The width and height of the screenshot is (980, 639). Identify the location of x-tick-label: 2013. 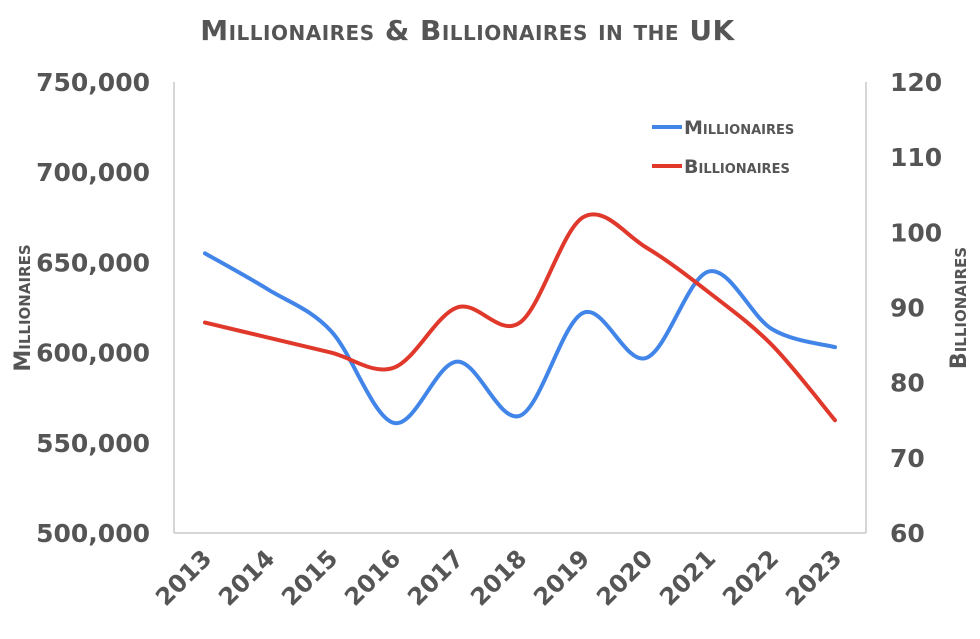
(183, 577).